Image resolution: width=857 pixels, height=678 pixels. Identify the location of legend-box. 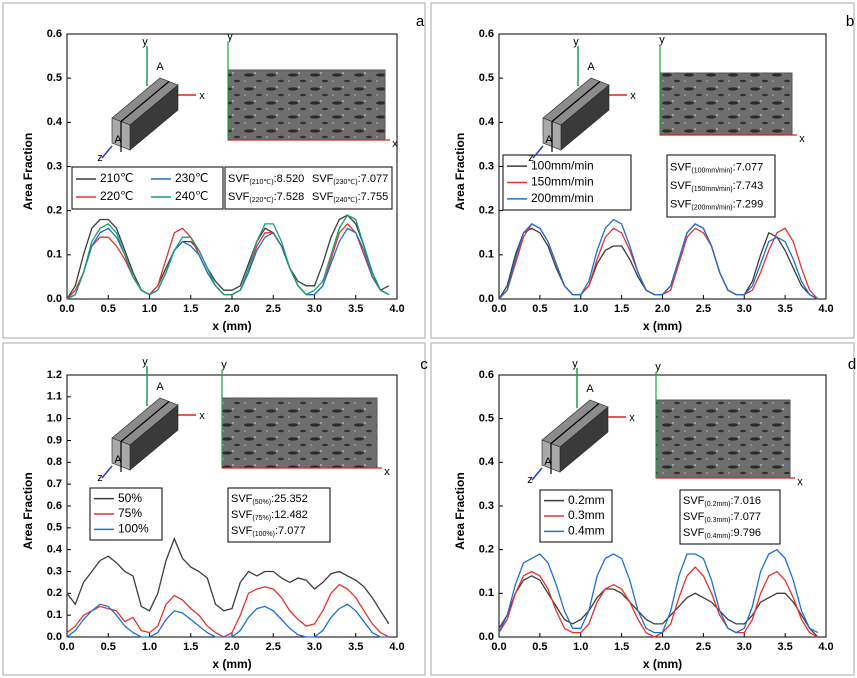
(147, 188).